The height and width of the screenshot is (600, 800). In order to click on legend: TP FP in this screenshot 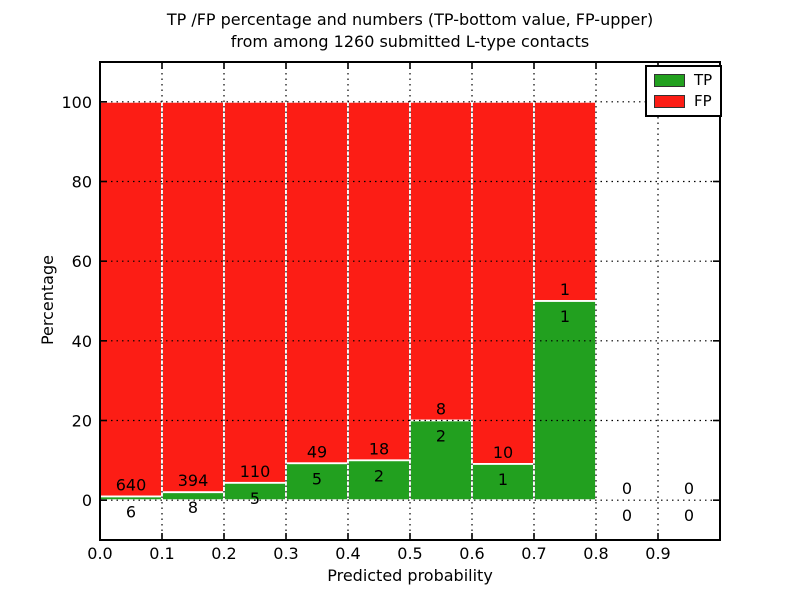, I will do `click(684, 91)`.